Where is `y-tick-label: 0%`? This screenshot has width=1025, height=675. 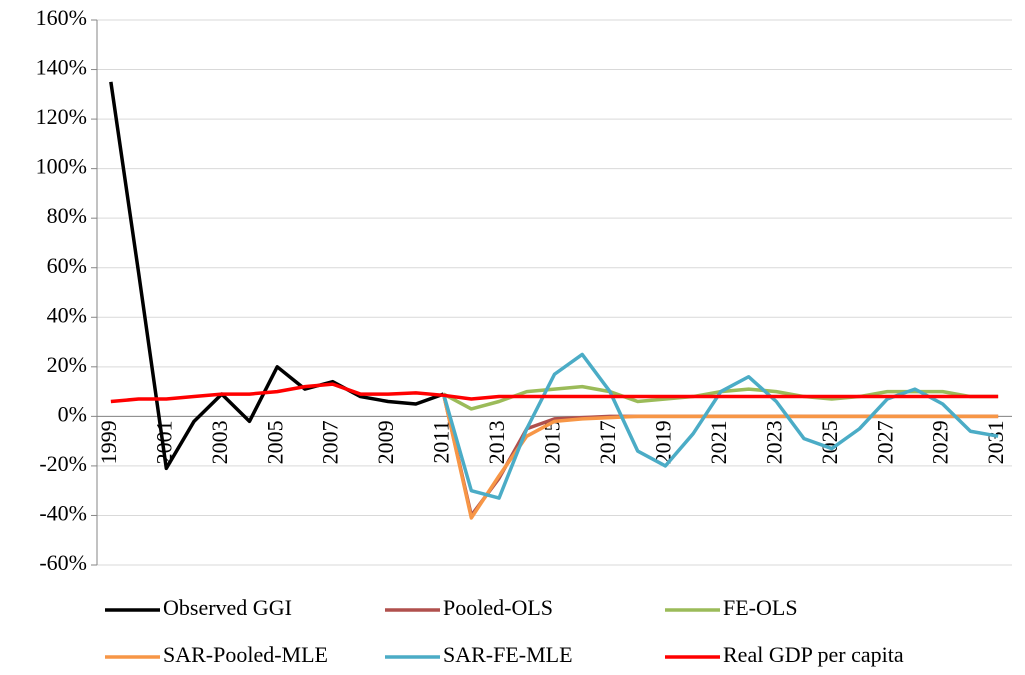 y-tick-label: 0% is located at coordinates (72, 413).